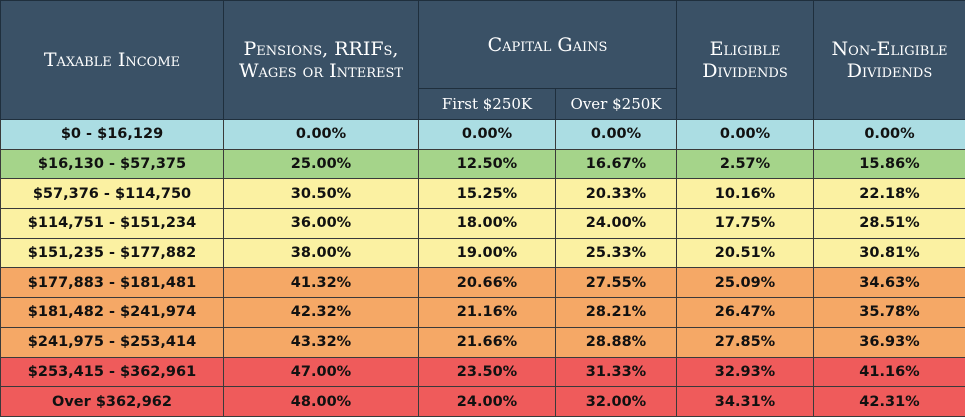 The height and width of the screenshot is (417, 965). Describe the element at coordinates (889, 60) in the screenshot. I see `header-non-eligible-dividends: Non-Eligible Dividends` at that location.